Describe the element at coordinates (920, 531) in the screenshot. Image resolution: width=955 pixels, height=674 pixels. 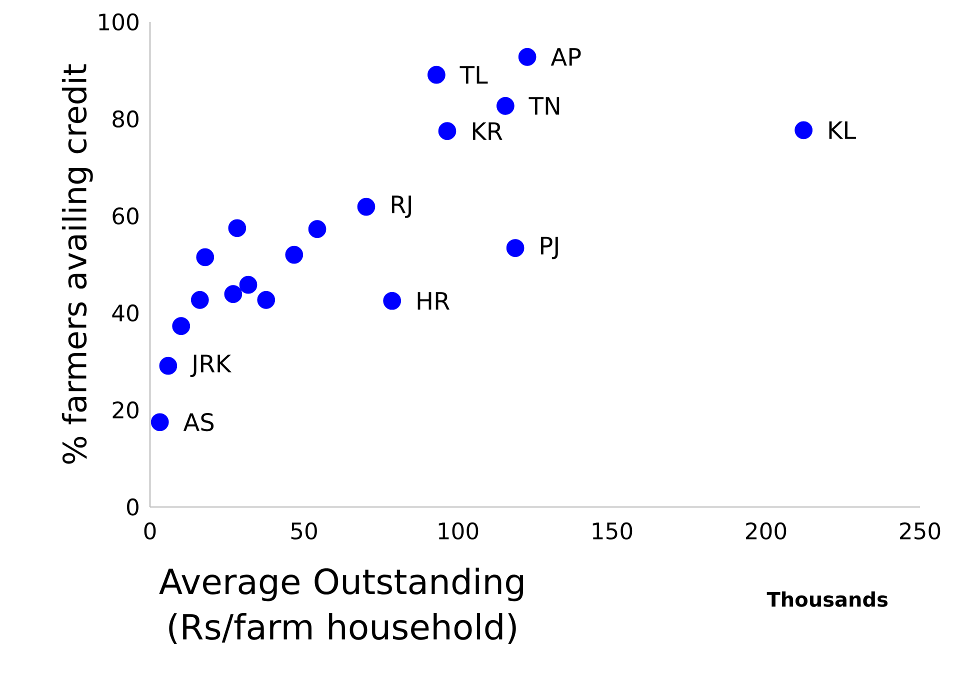
I see `x-tick-label: 250` at that location.